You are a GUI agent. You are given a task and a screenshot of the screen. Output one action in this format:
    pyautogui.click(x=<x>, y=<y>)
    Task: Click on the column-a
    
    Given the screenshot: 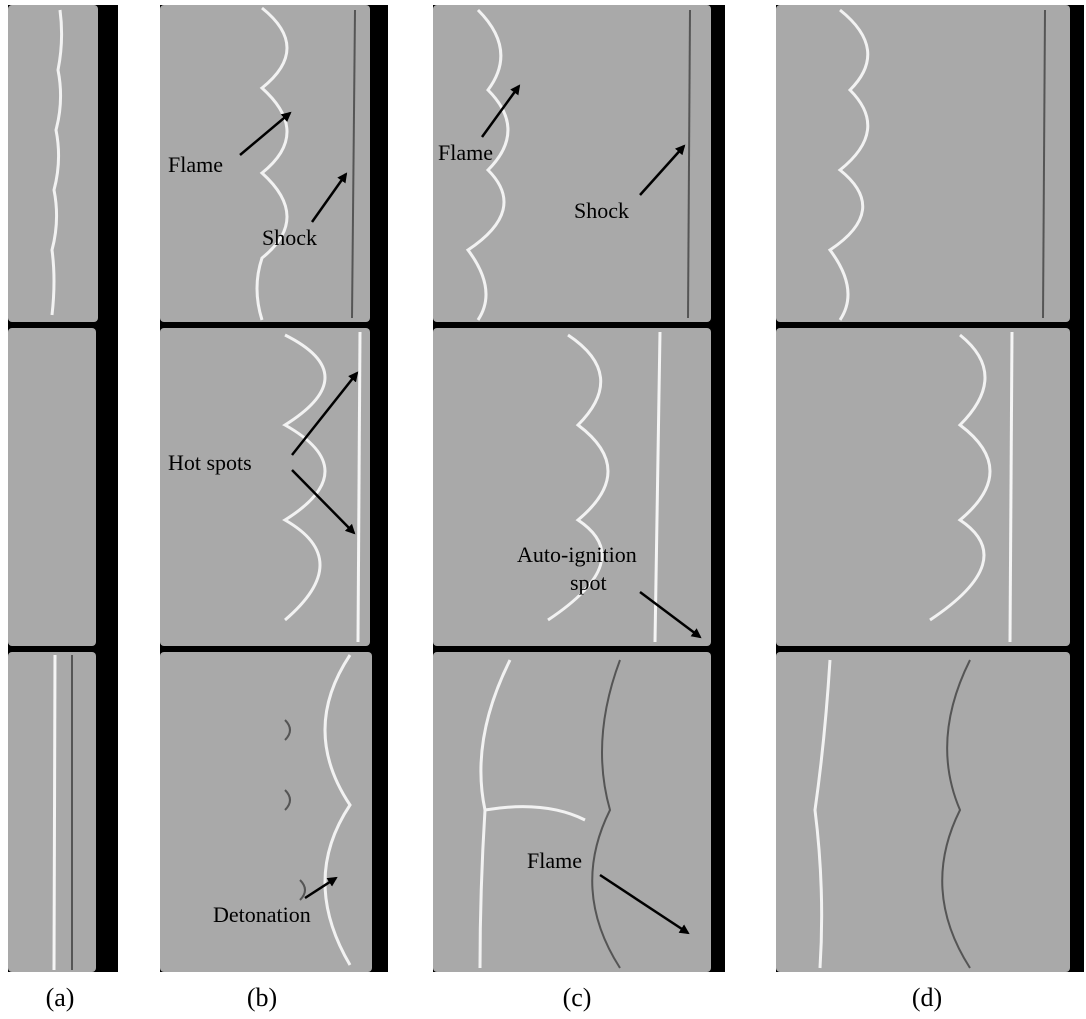 What is the action you would take?
    pyautogui.click(x=63, y=488)
    